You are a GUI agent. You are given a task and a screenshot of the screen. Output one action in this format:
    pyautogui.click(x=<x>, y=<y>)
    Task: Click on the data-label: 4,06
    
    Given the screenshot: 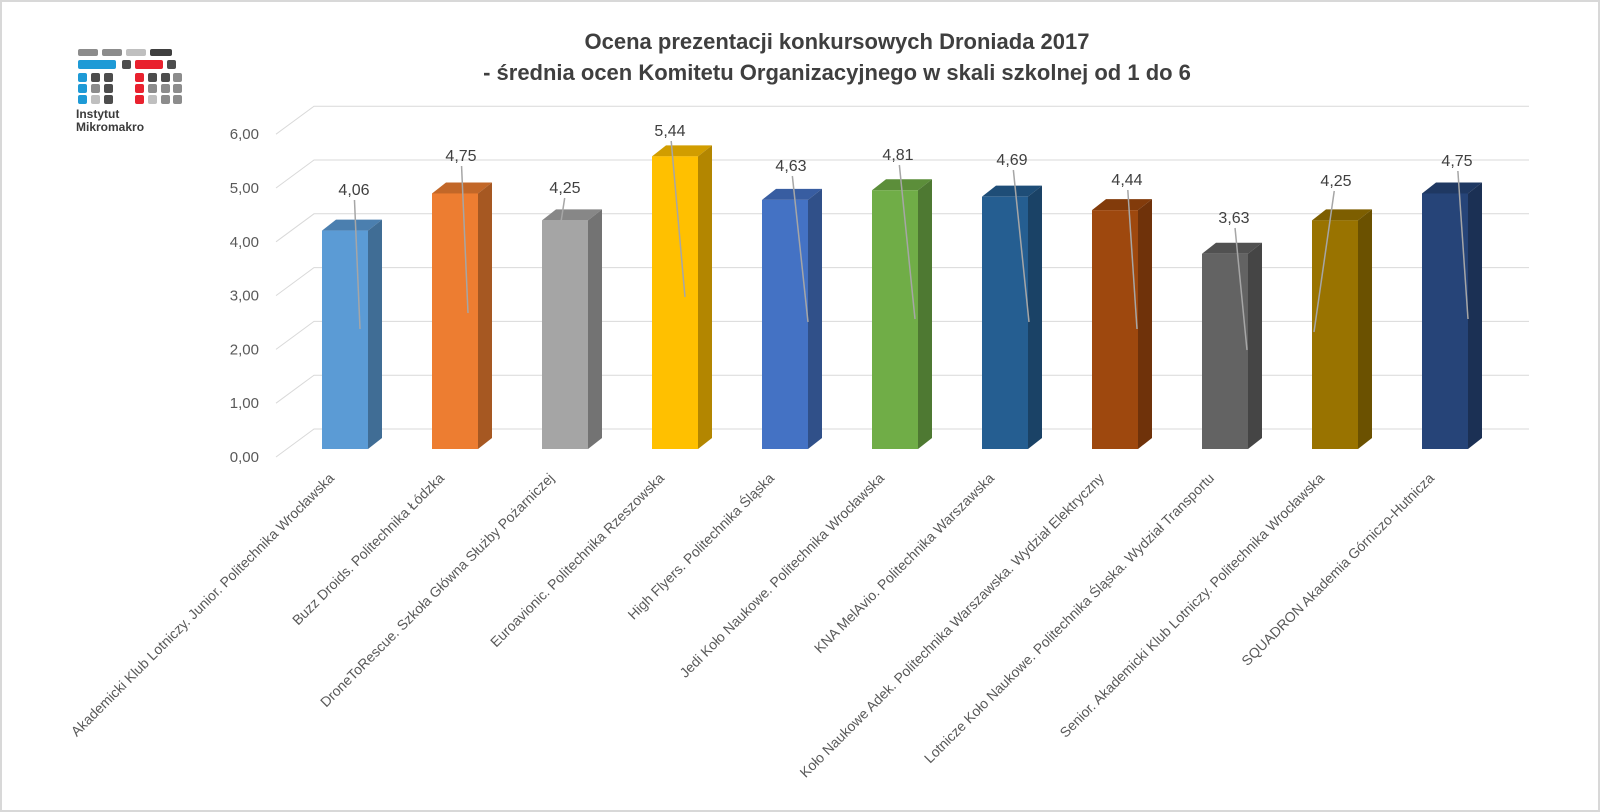 What is the action you would take?
    pyautogui.click(x=353, y=190)
    